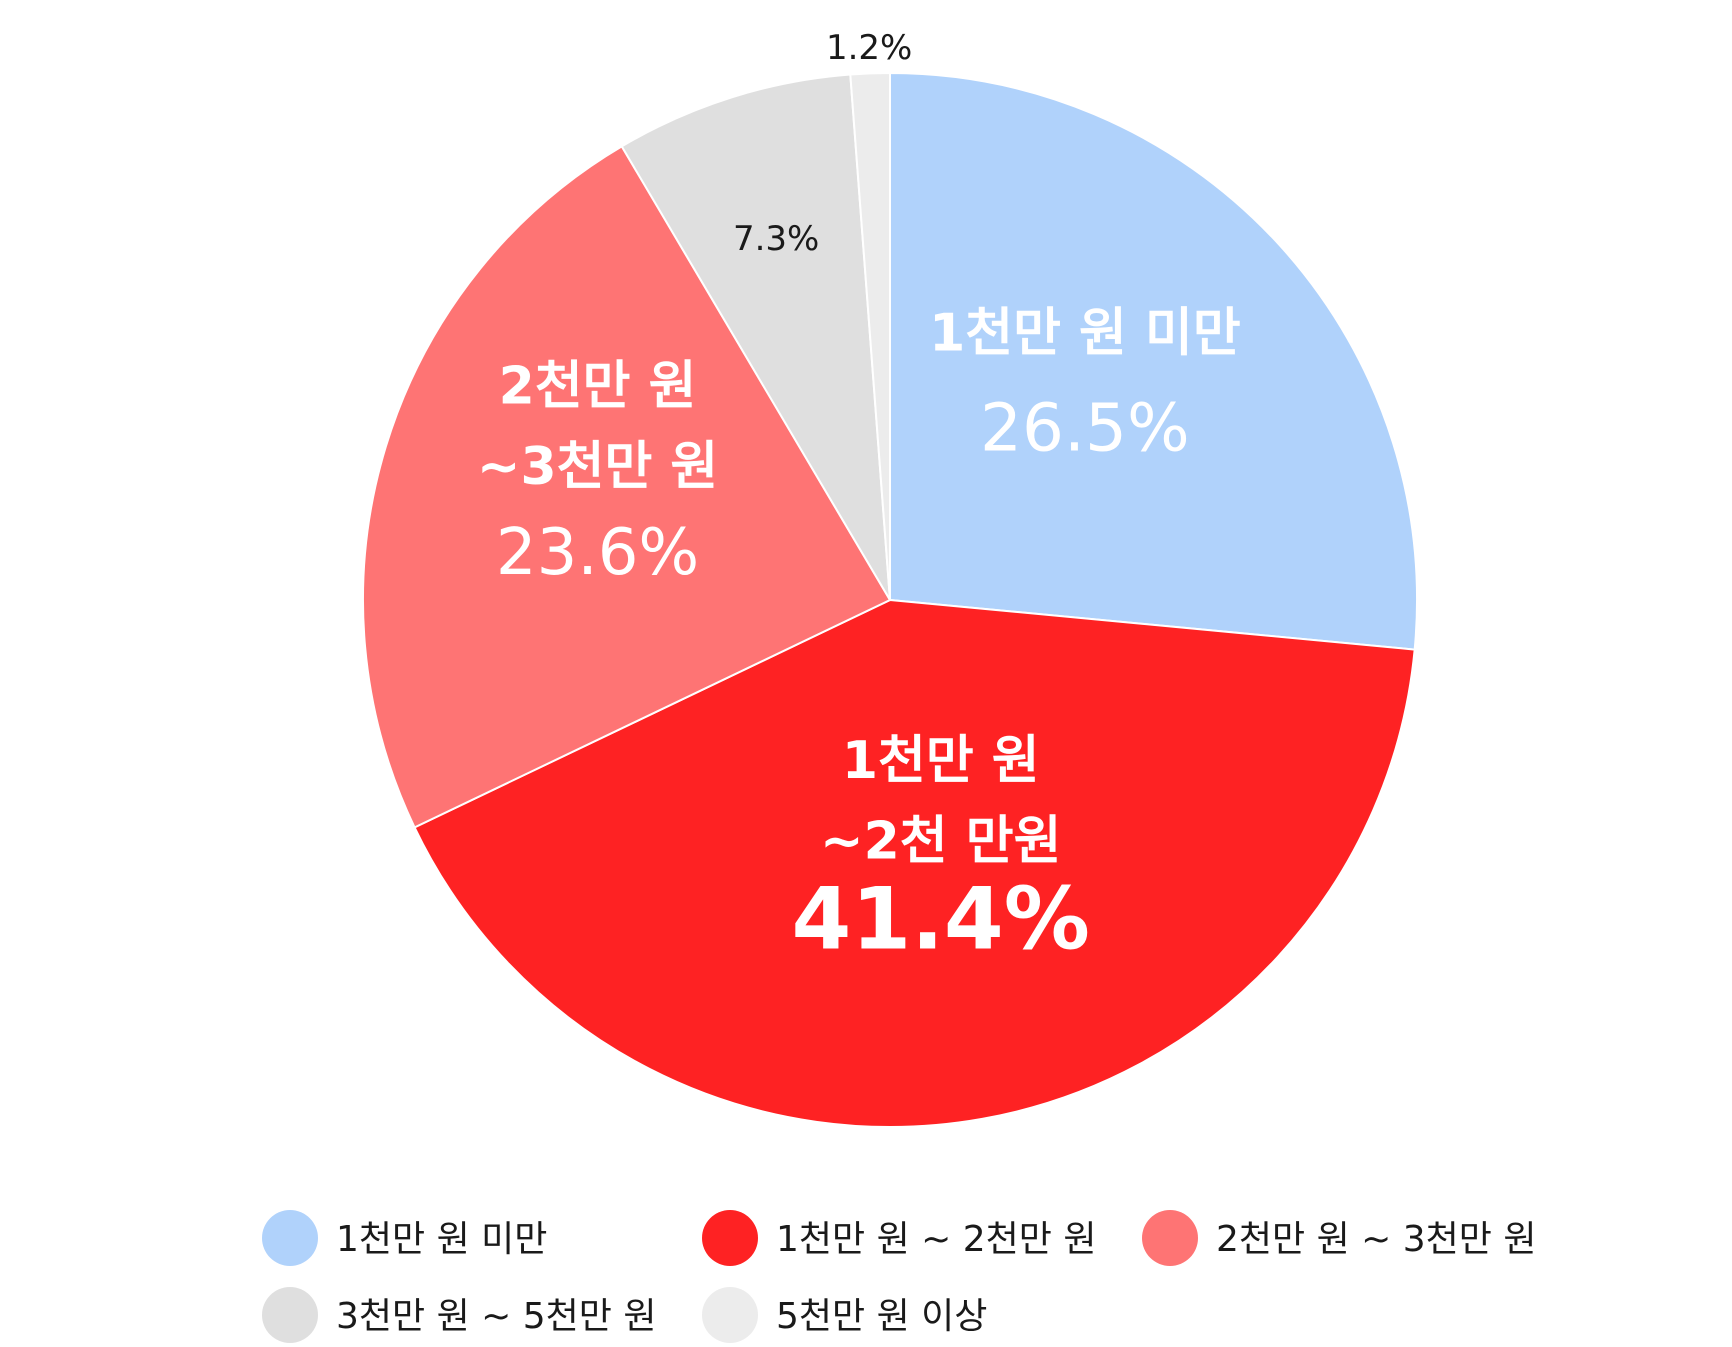  I want to click on slice-5-value-label: 1.2%, so click(869, 48).